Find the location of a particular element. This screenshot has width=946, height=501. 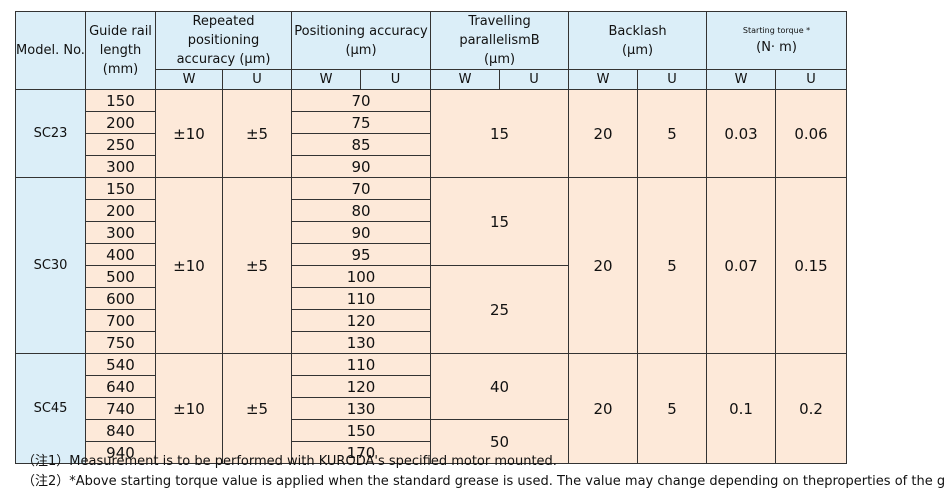

header-parallel-line1: Travelling parallelismB is located at coordinates (499, 31).